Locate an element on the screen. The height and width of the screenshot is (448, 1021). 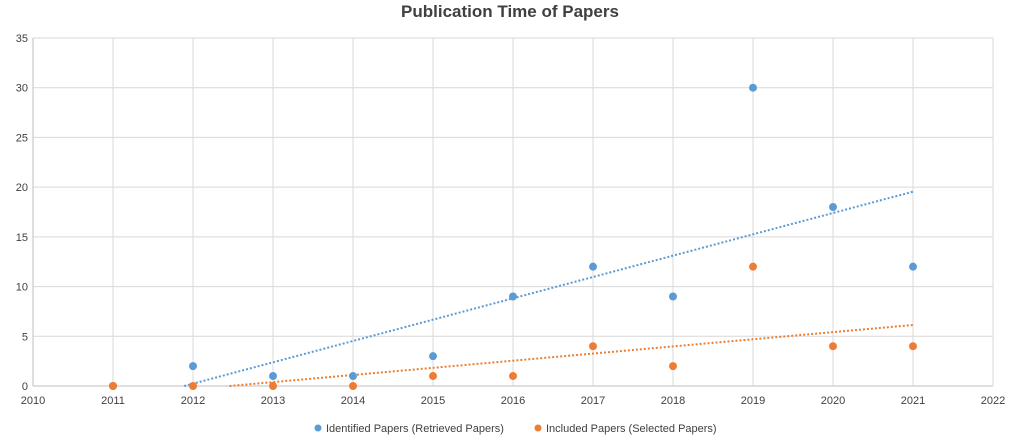
legend-label: Identified Papers (Retrieved Papers) is located at coordinates (415, 429).